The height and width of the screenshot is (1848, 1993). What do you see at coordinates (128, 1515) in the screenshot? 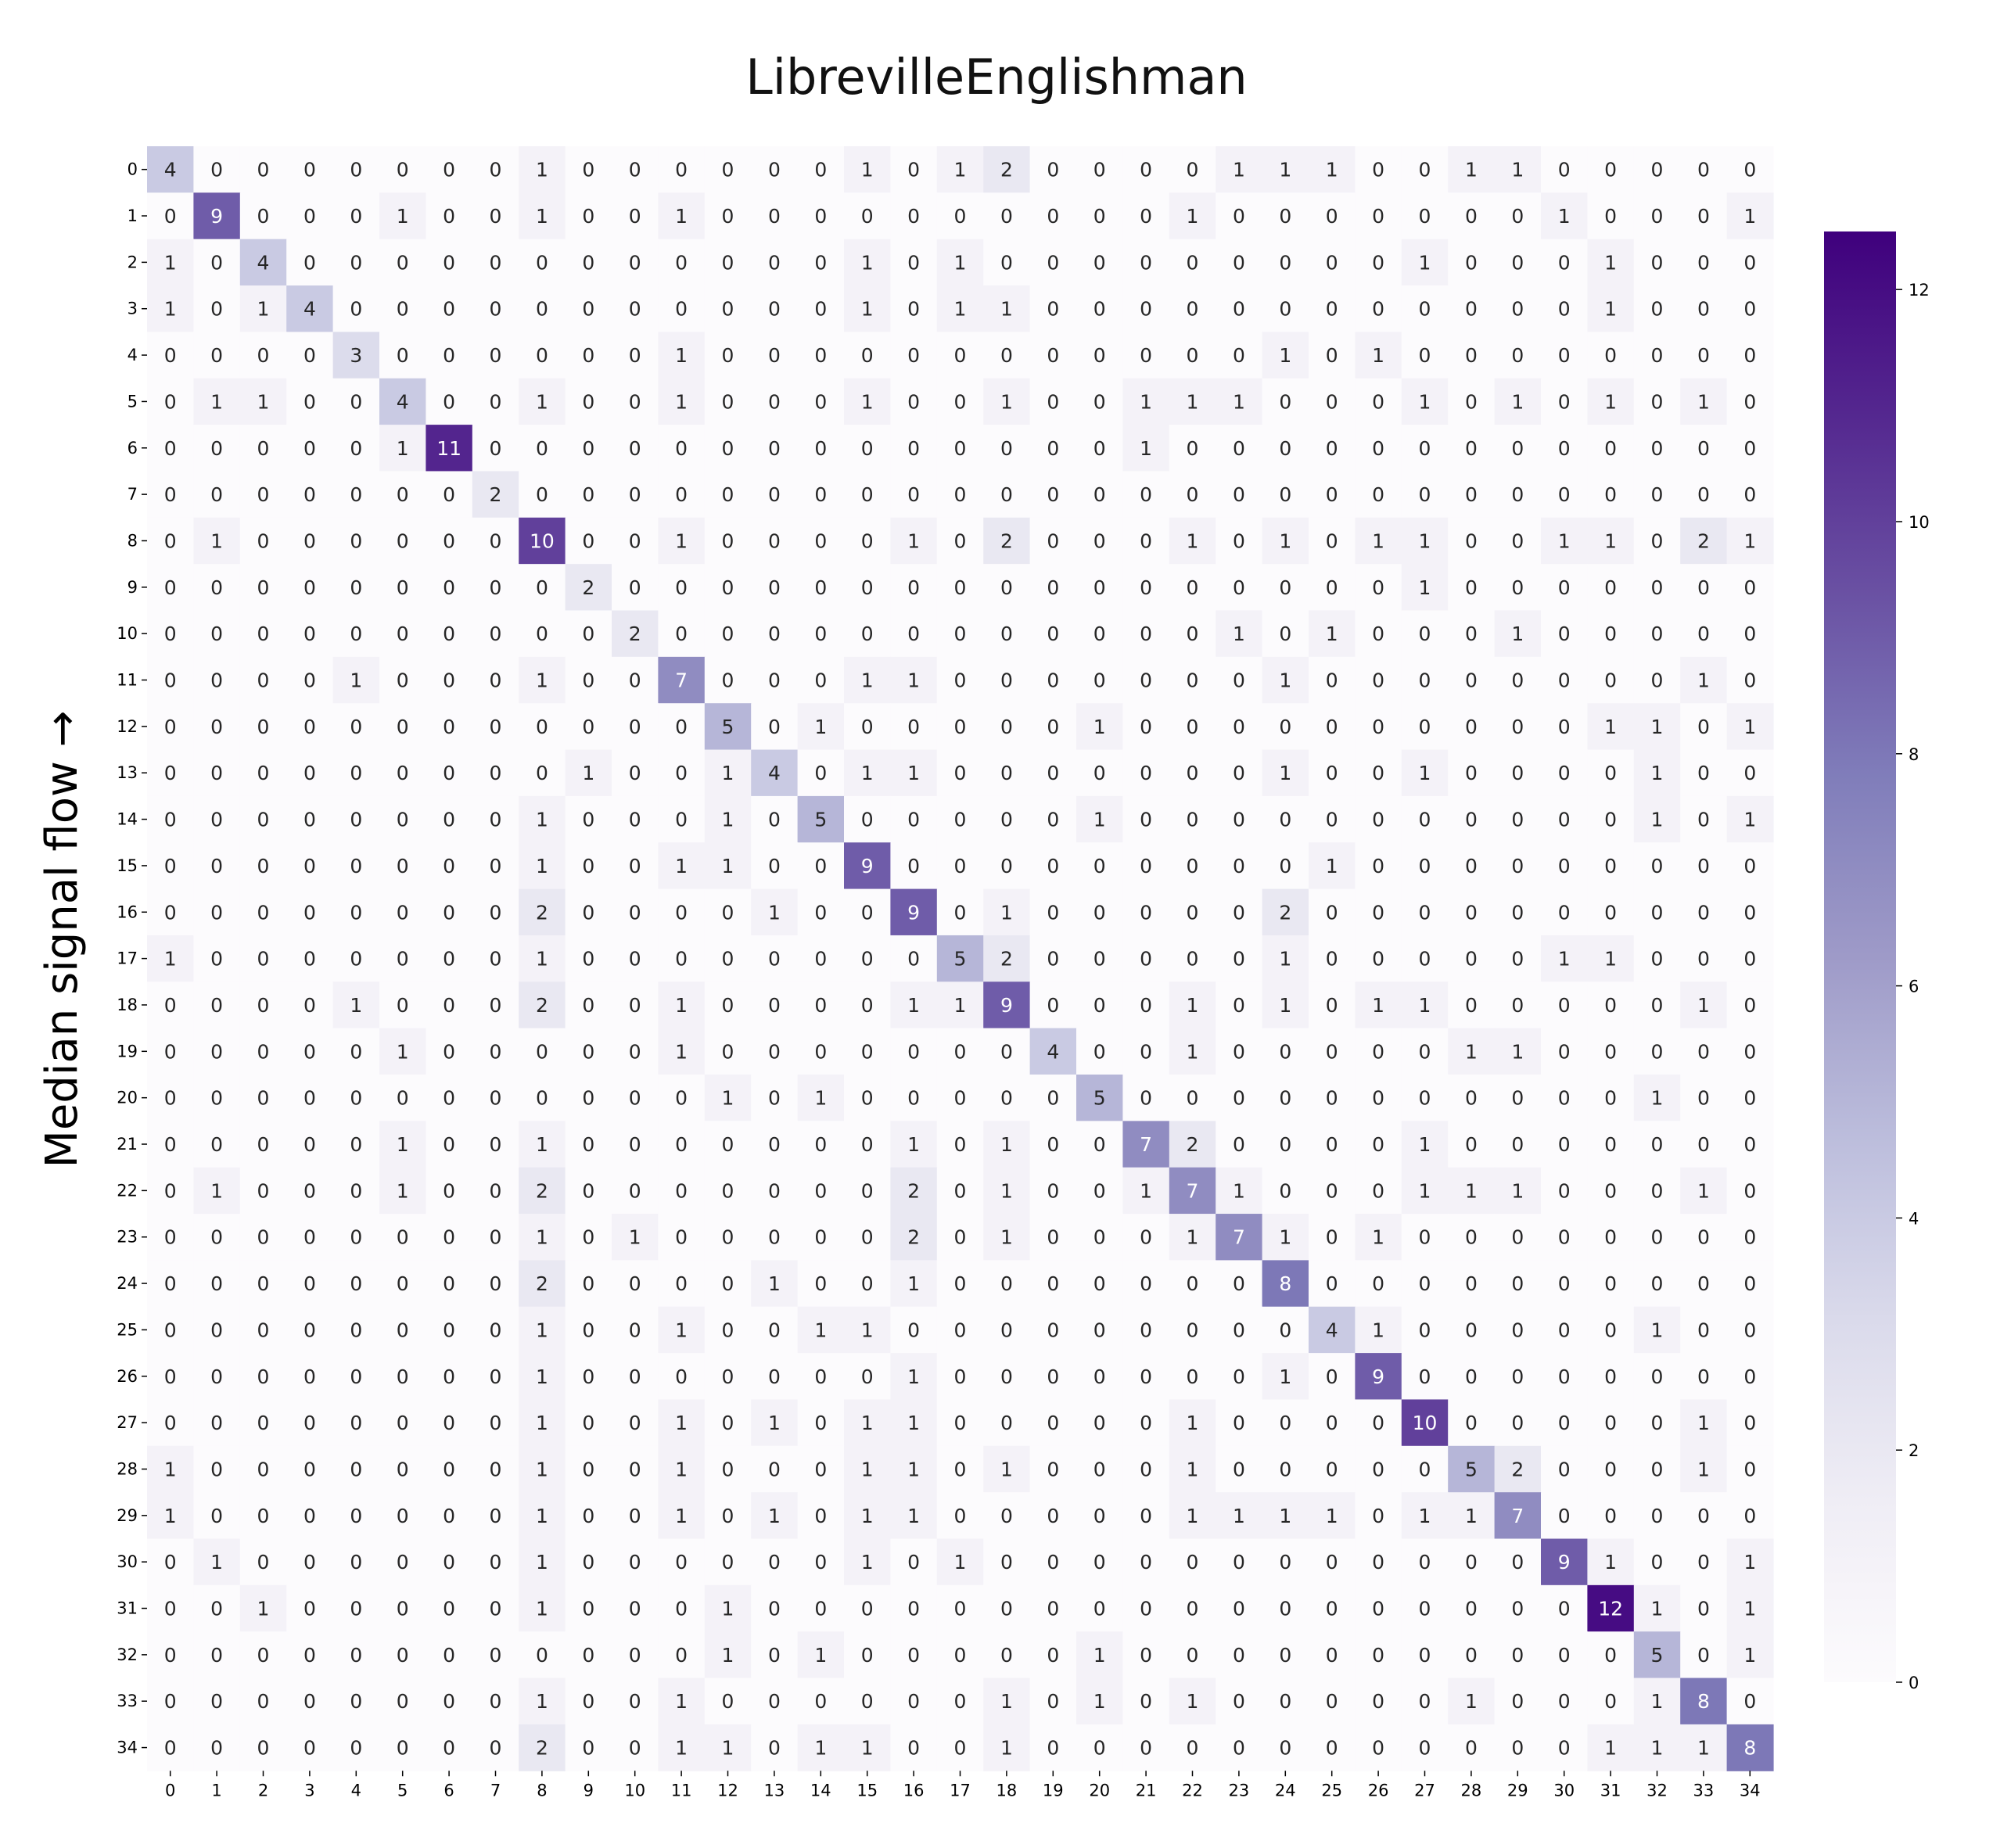
I see `y-tick-label: 29` at bounding box center [128, 1515].